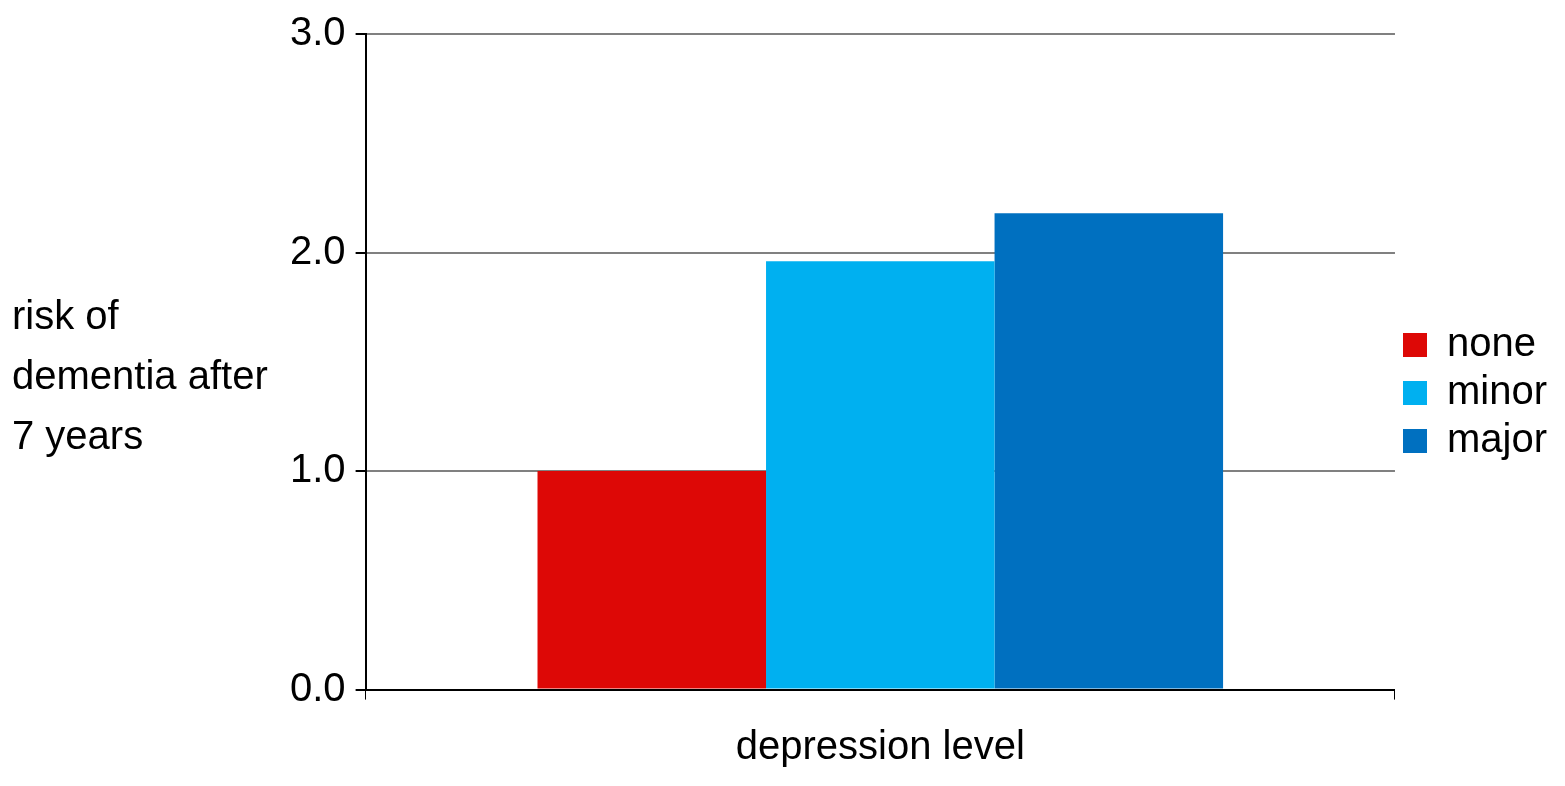 The height and width of the screenshot is (786, 1565). Describe the element at coordinates (318, 468) in the screenshot. I see `y-tick-label: 1.0` at that location.